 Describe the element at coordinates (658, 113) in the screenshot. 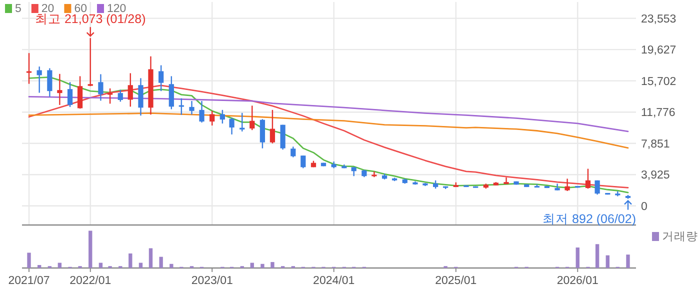

I see `y-tick-label: 11,776` at that location.